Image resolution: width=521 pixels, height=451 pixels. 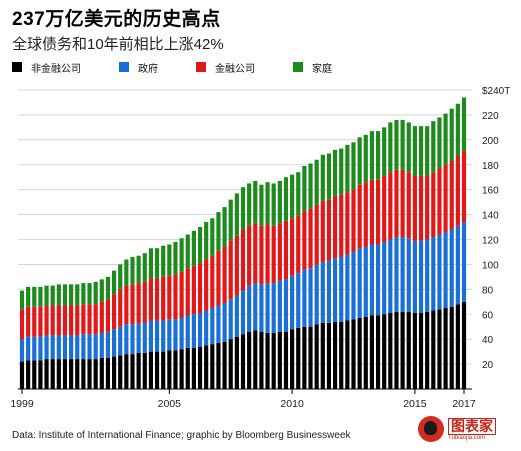 I want to click on y-tick-label: 100, so click(x=490, y=265).